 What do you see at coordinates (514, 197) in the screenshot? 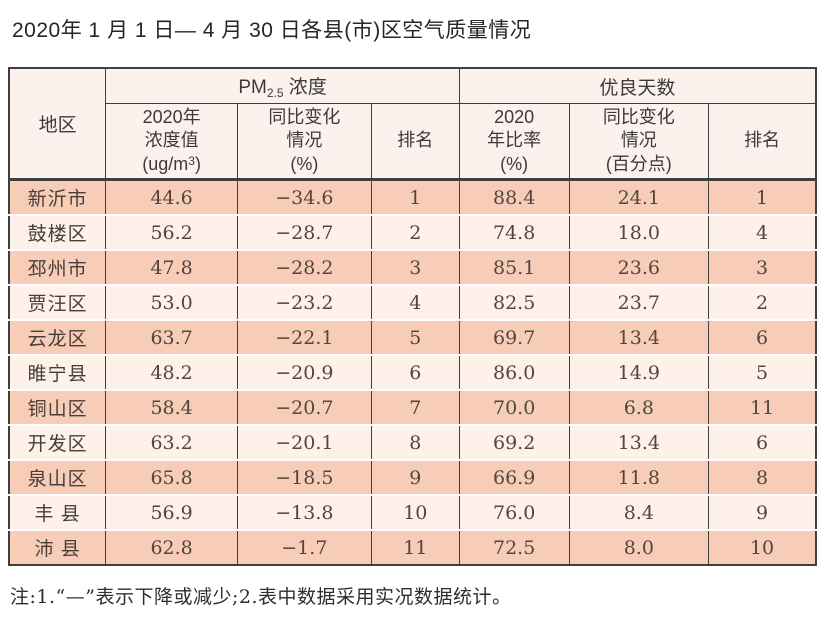
I see `good-rate-cell: 88.4` at bounding box center [514, 197].